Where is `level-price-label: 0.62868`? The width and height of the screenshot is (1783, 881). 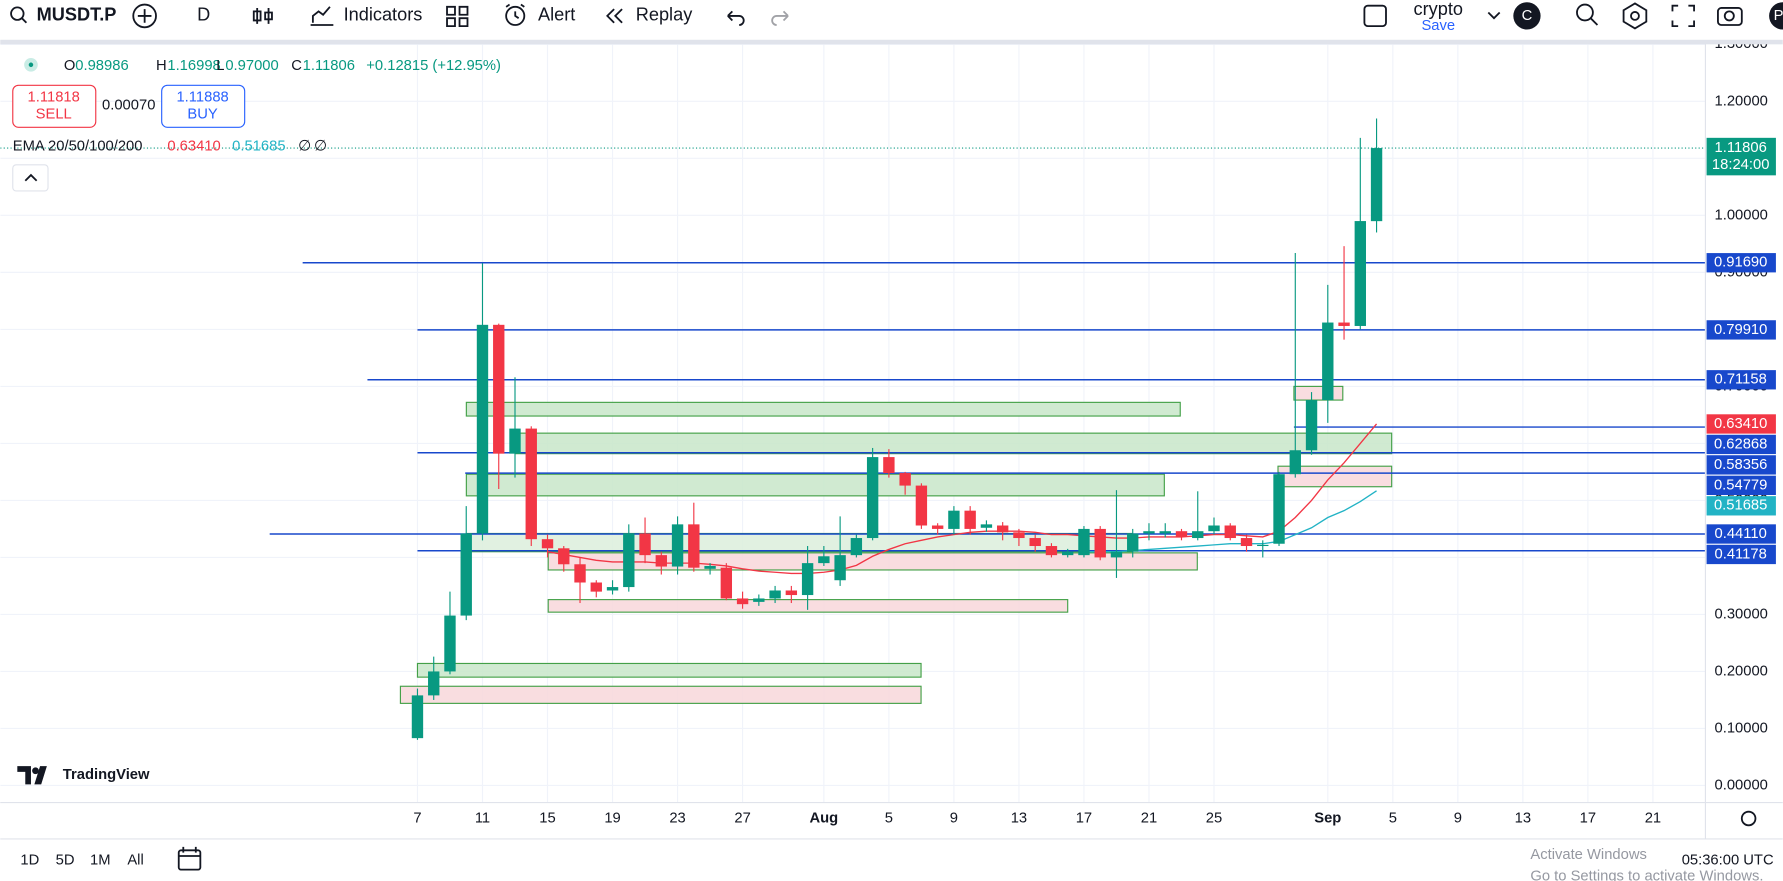
level-price-label: 0.62868 is located at coordinates (1740, 444).